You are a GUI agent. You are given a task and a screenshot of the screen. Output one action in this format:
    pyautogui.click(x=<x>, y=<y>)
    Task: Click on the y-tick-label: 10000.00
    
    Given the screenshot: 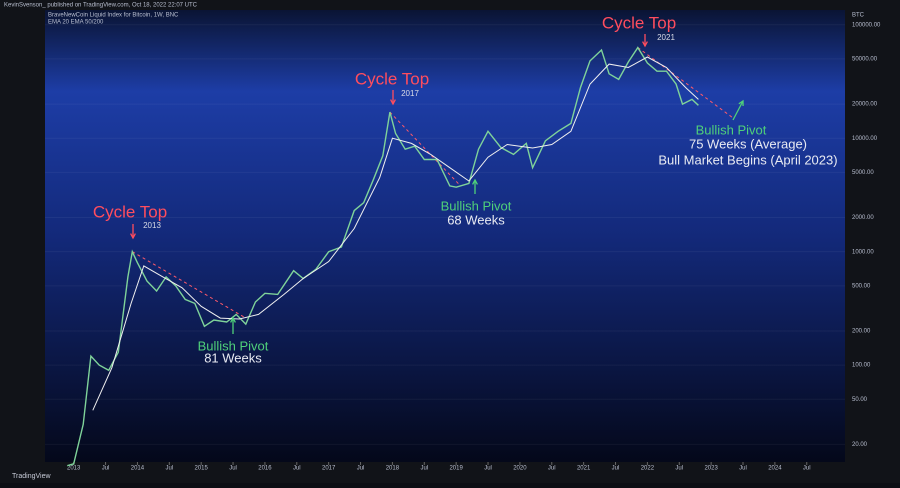 What is the action you would take?
    pyautogui.click(x=865, y=139)
    